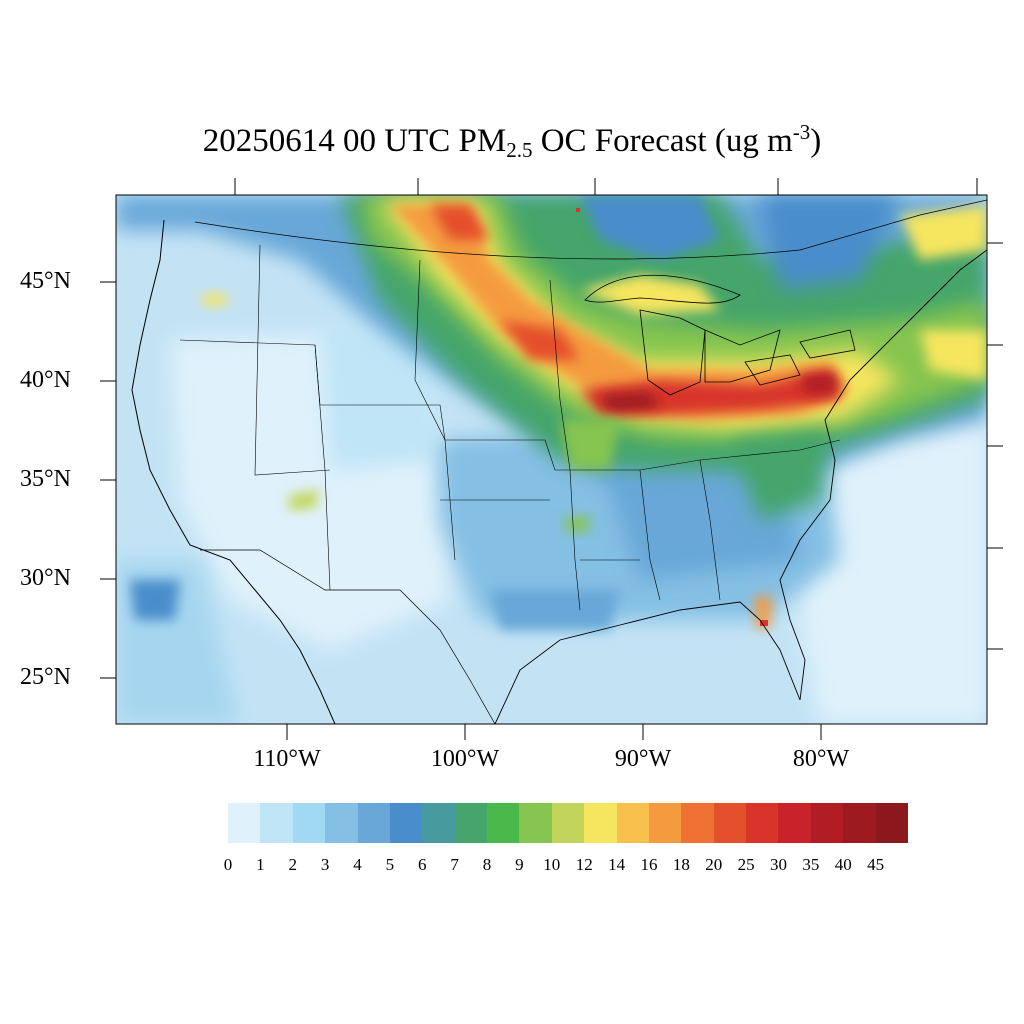  What do you see at coordinates (45, 677) in the screenshot?
I see `lat-label-25: 25°N` at bounding box center [45, 677].